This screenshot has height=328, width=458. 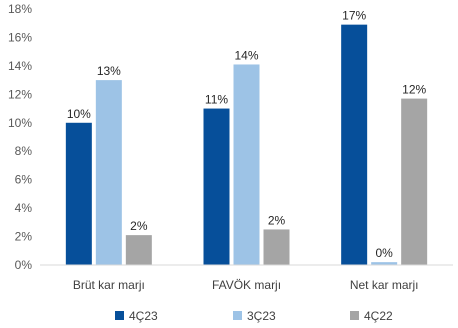 What do you see at coordinates (109, 285) in the screenshot?
I see `x-category-label: Brüt kar marjı` at bounding box center [109, 285].